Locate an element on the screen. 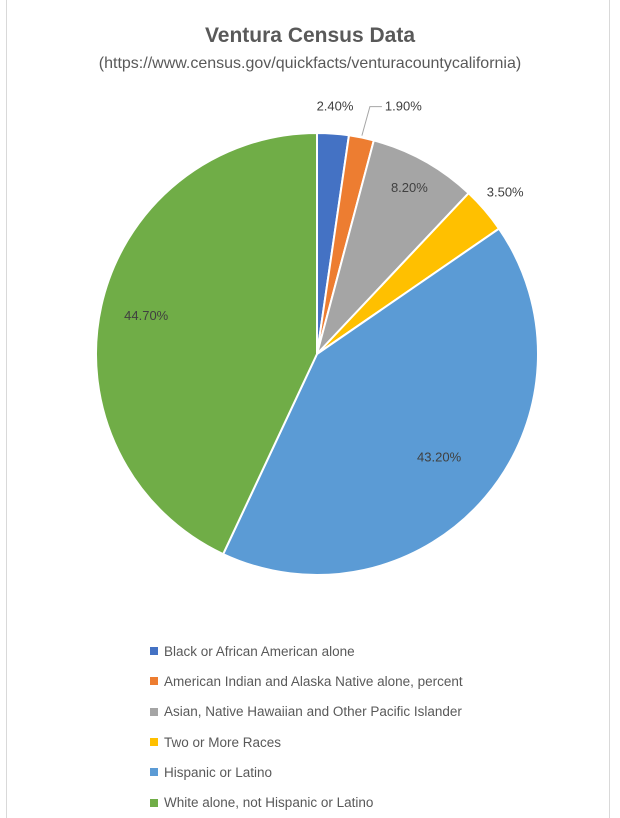 This screenshot has width=620, height=818. pie-data-label-3: 8.20% is located at coordinates (409, 187).